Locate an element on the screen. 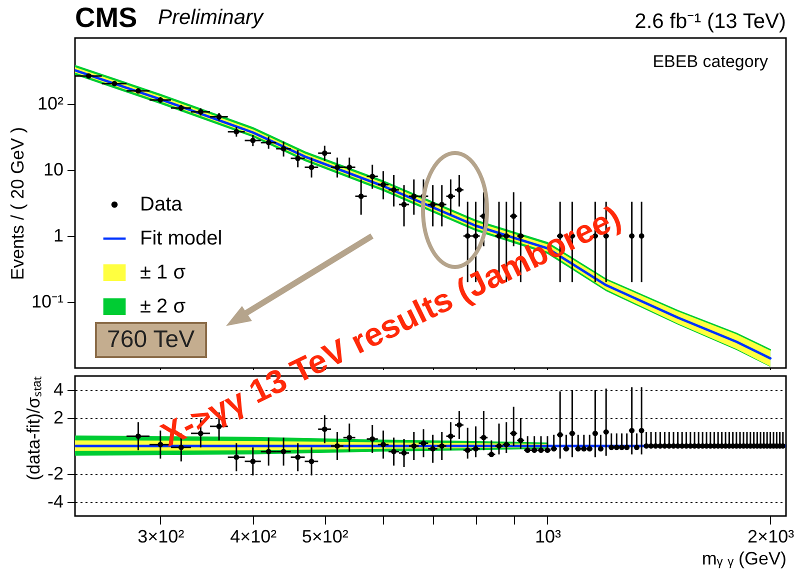 The height and width of the screenshot is (574, 796). y-axis-title: Events / ( 20 GeV ) is located at coordinates (17, 203).